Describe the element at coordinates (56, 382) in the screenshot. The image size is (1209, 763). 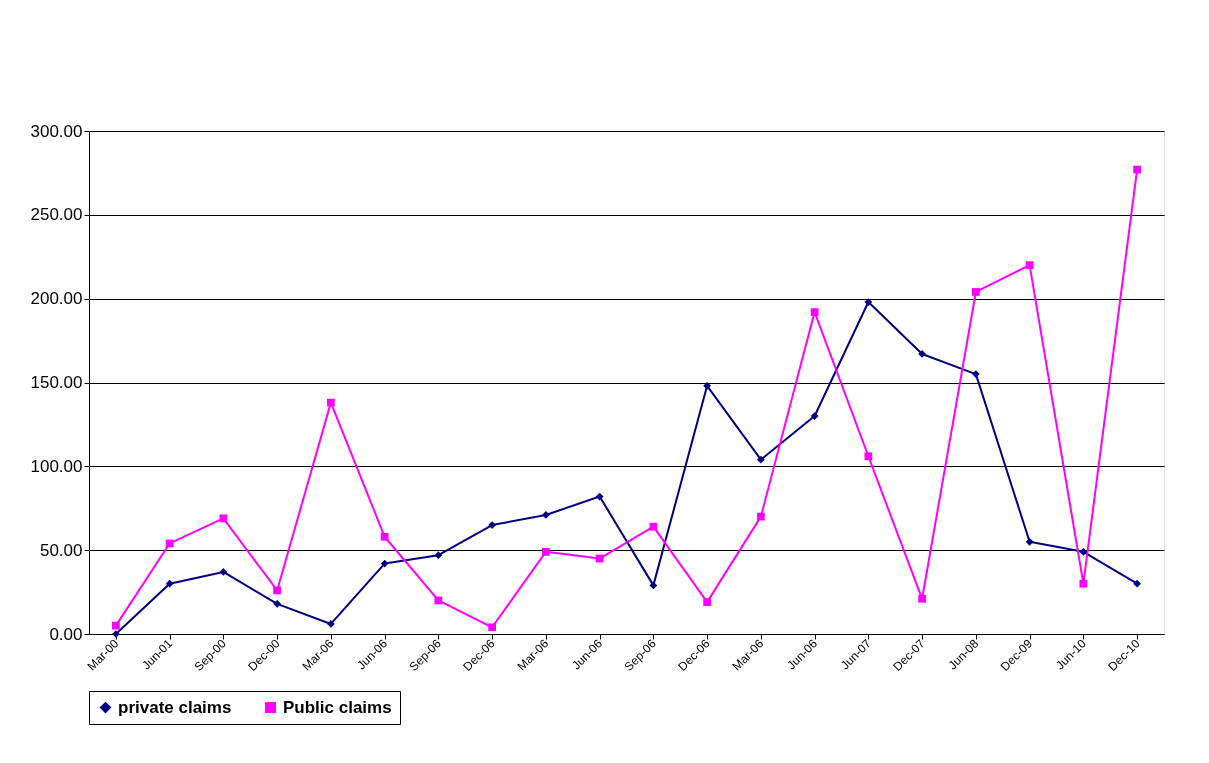
I see `y-tick-label: 150.00` at that location.